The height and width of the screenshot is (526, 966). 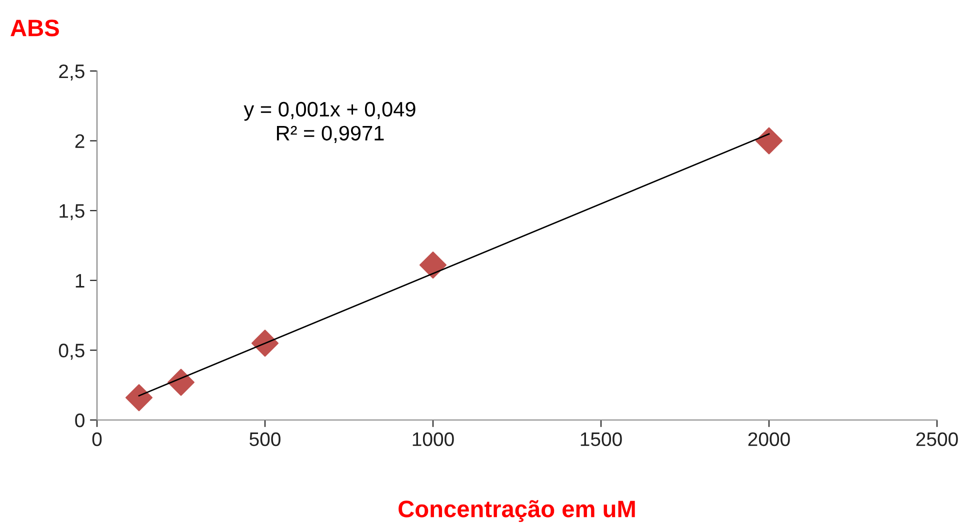 What do you see at coordinates (71, 352) in the screenshot?
I see `y-tick-label: 0,5` at bounding box center [71, 352].